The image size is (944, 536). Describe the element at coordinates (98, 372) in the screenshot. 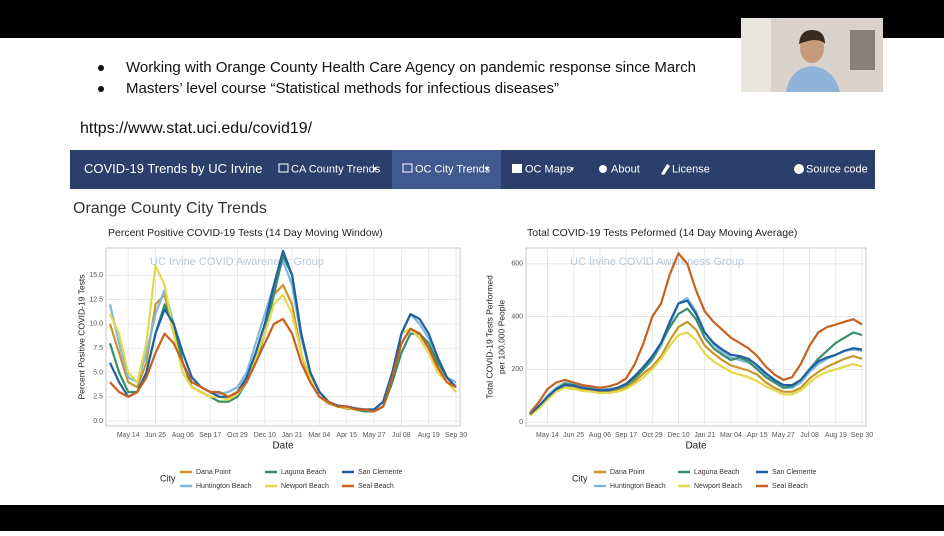

I see `y-tick-label: 5.0` at that location.